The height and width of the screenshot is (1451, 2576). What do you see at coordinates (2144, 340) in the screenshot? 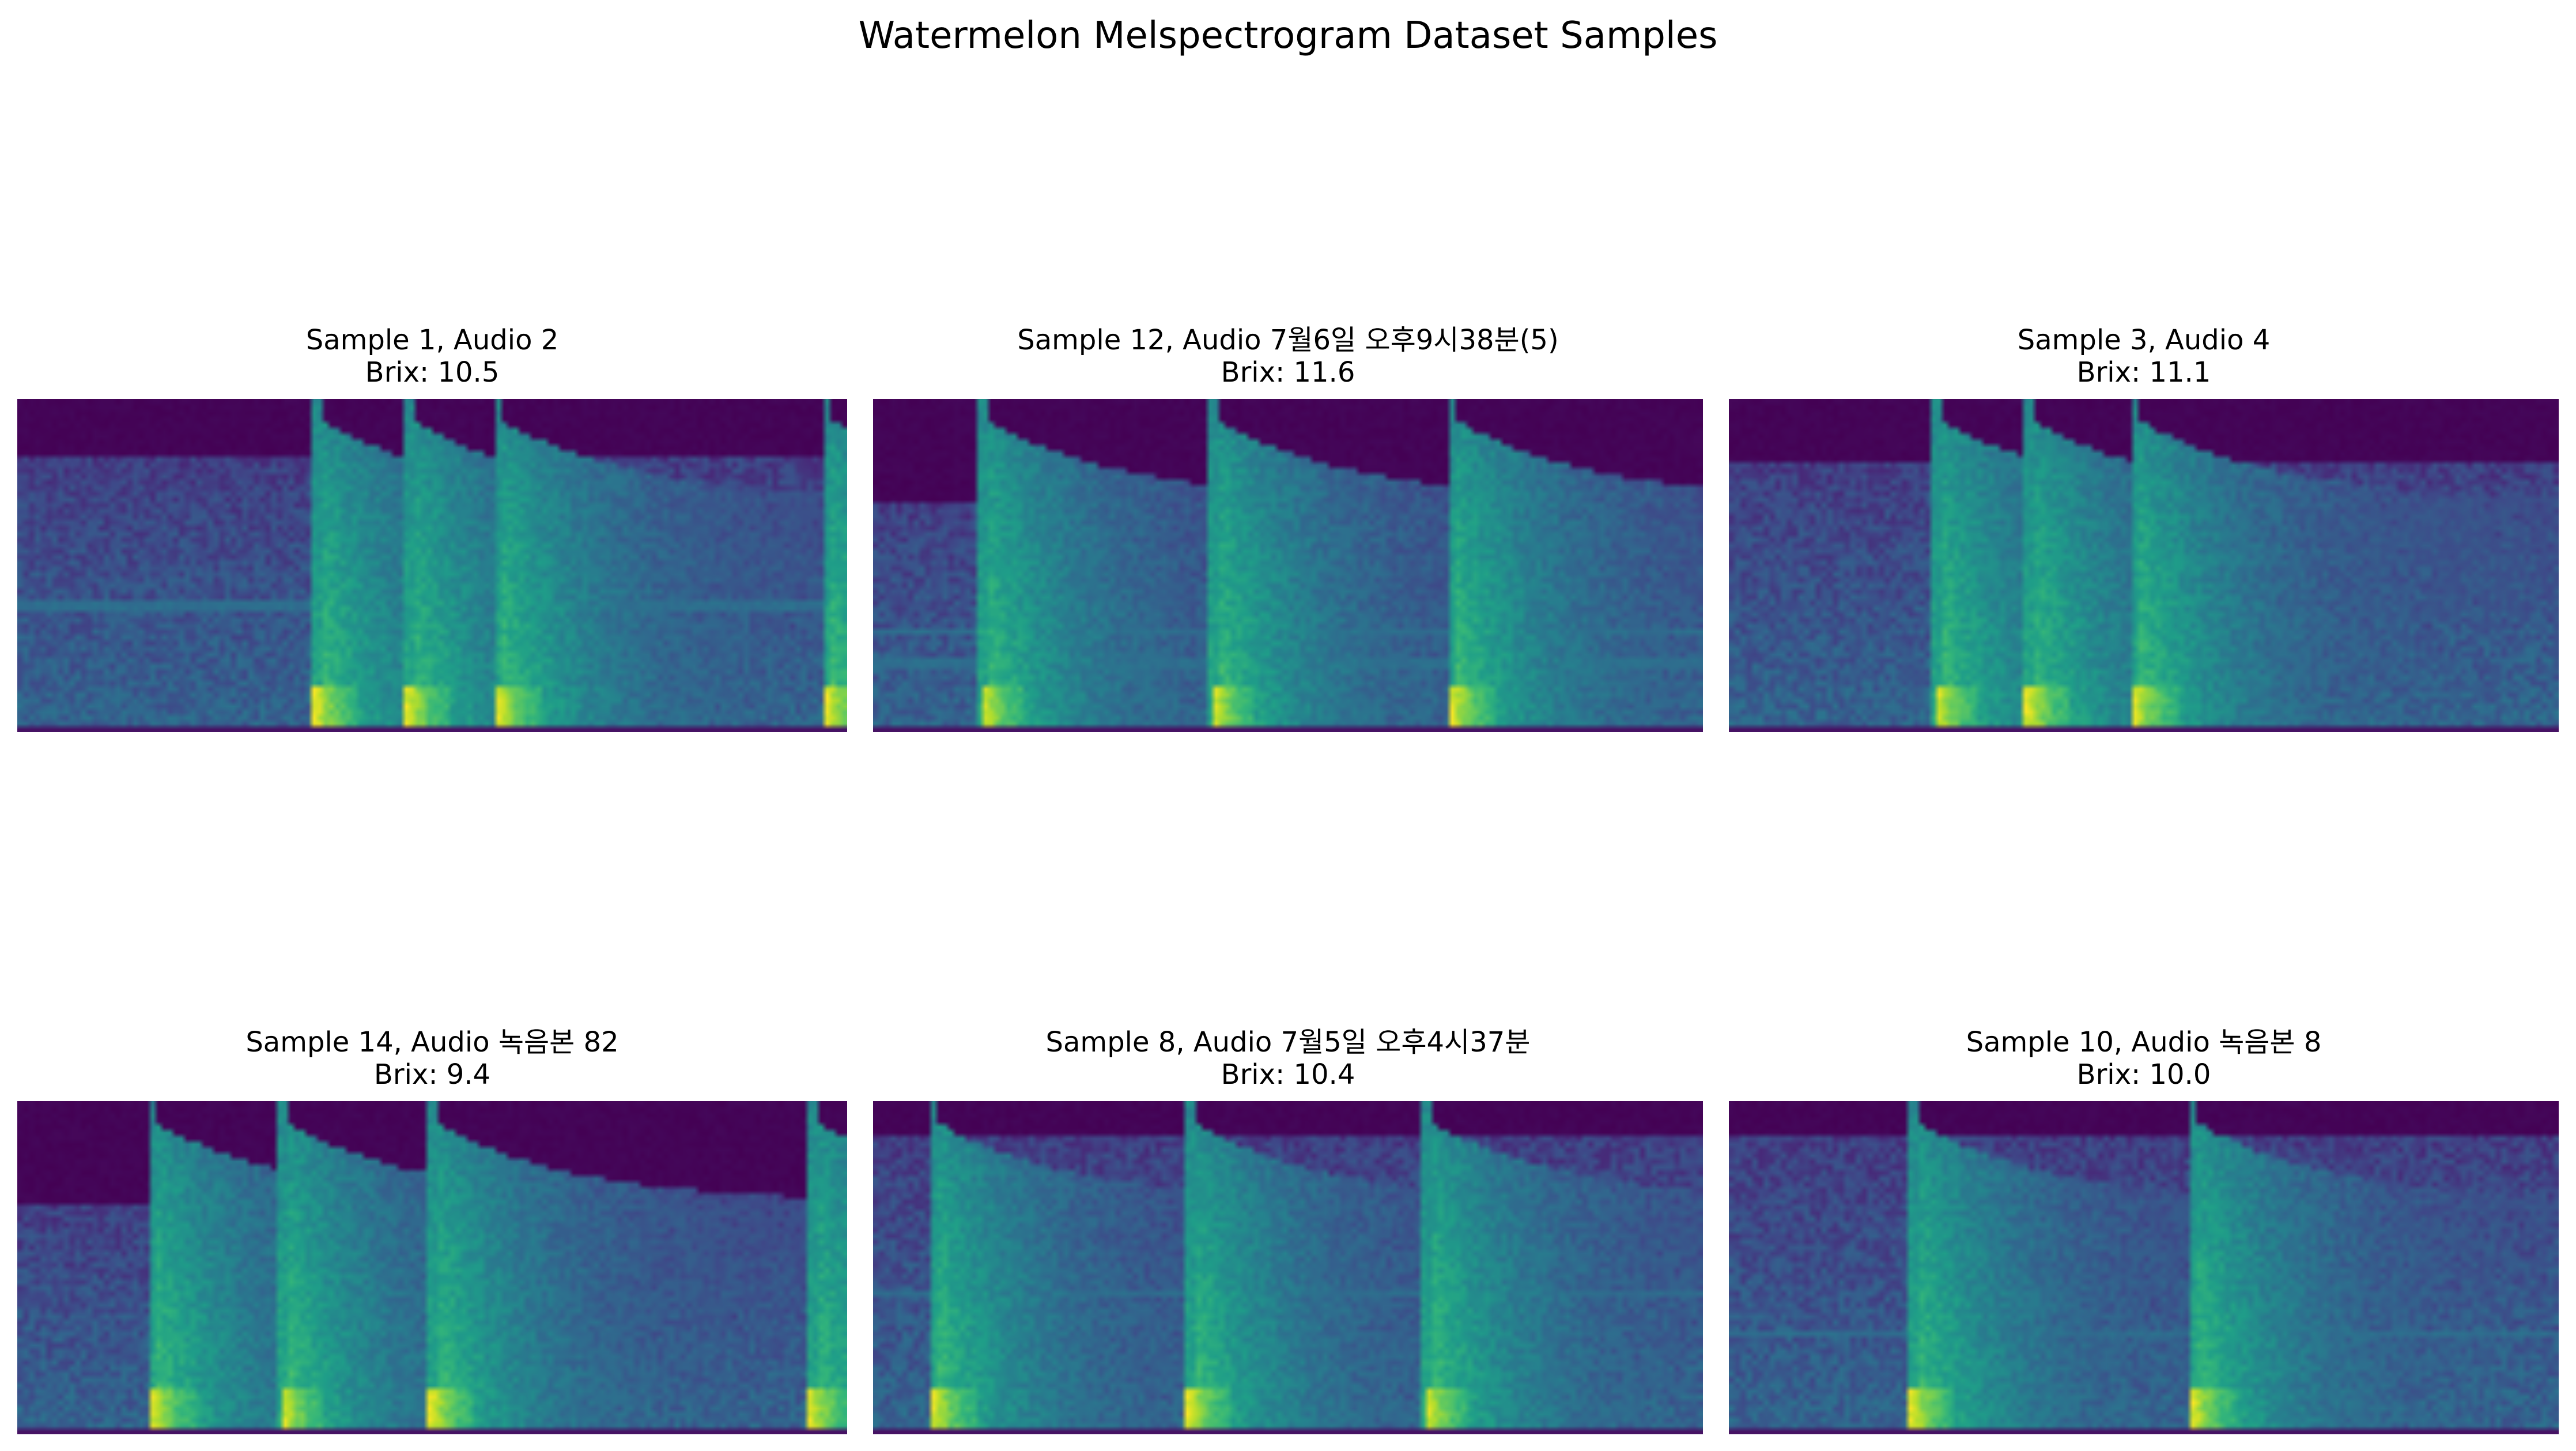
I see `panel-3-title-text: Sample 3, Audio 4` at bounding box center [2144, 340].